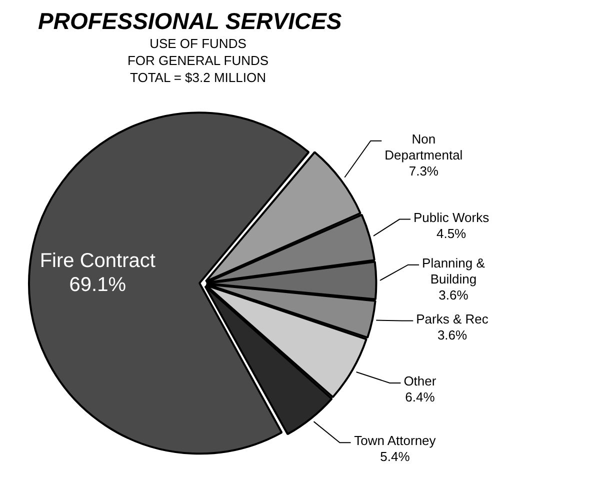 This screenshot has width=608, height=483. Describe the element at coordinates (451, 233) in the screenshot. I see `data-label: 4.5%` at that location.